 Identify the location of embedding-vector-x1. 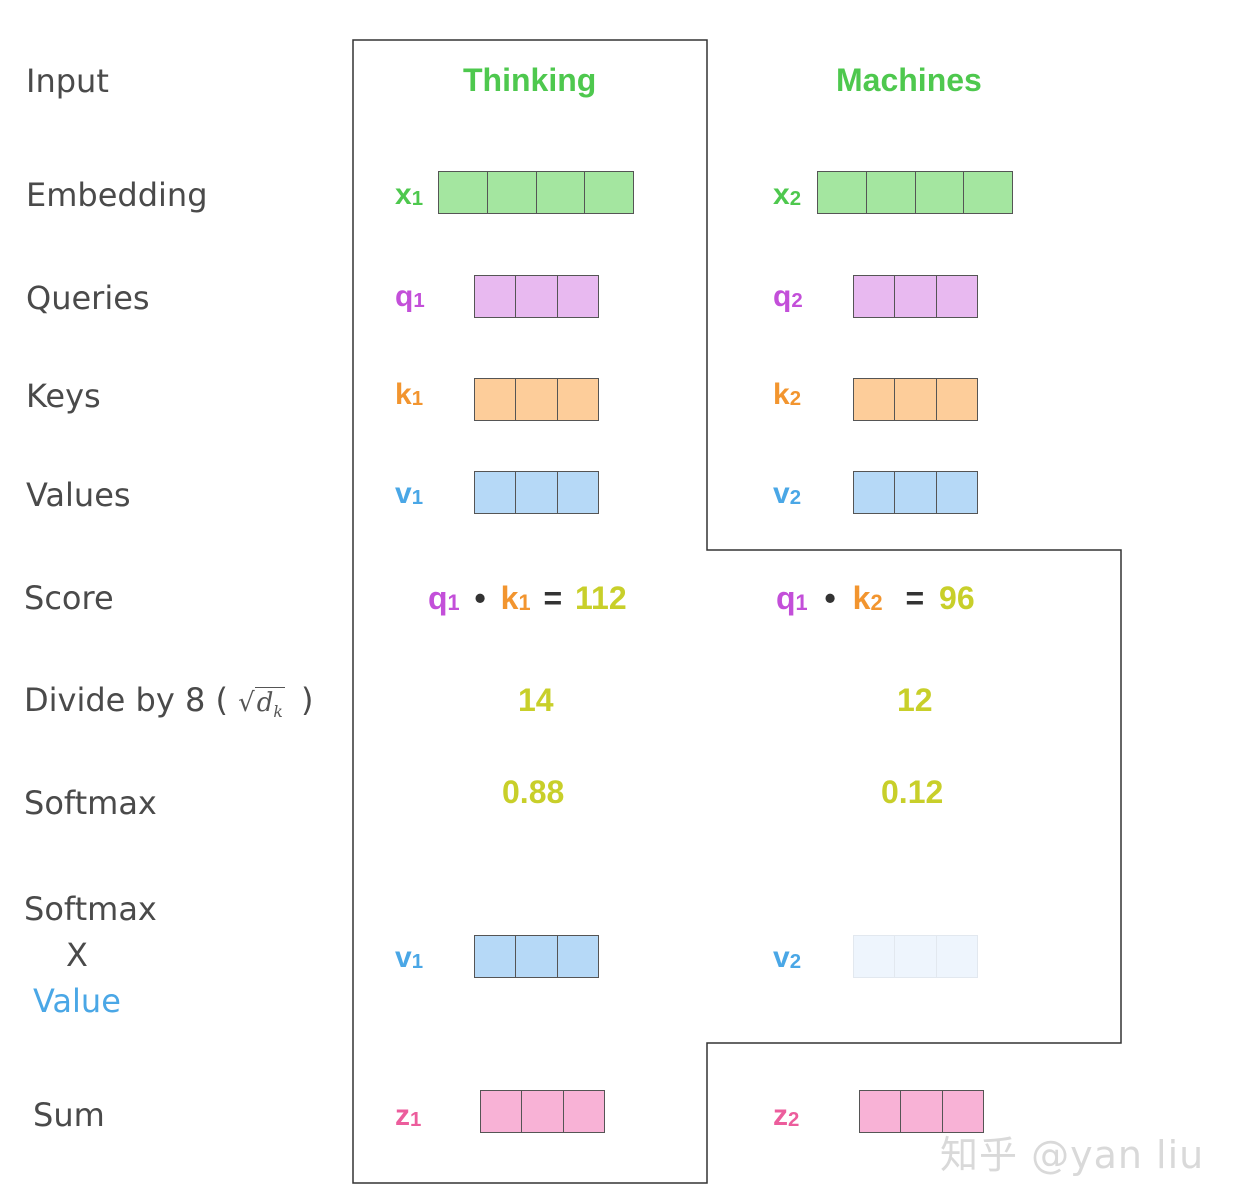
(536, 192).